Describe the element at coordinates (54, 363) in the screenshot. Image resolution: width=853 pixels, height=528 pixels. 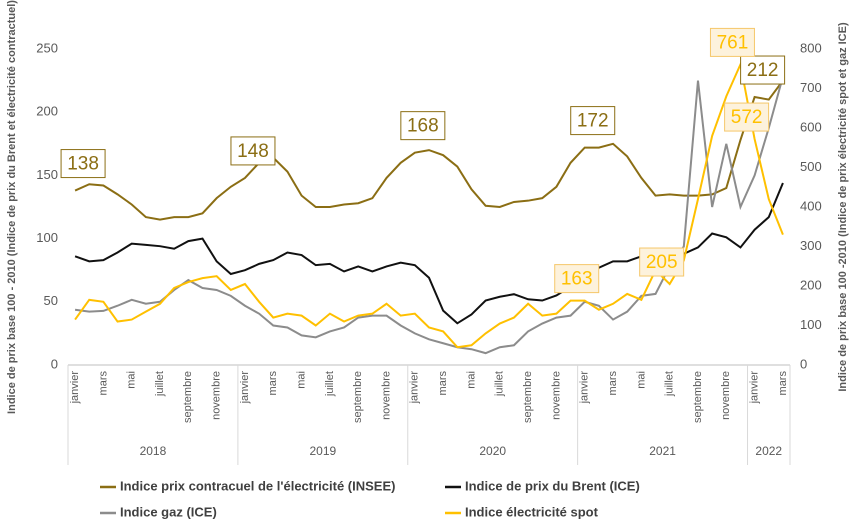
I see `y-tick-label: 0` at that location.